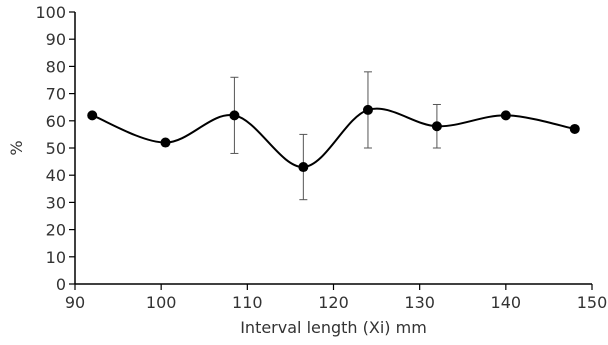  What do you see at coordinates (56, 230) in the screenshot?
I see `y-tick-label: 20` at bounding box center [56, 230].